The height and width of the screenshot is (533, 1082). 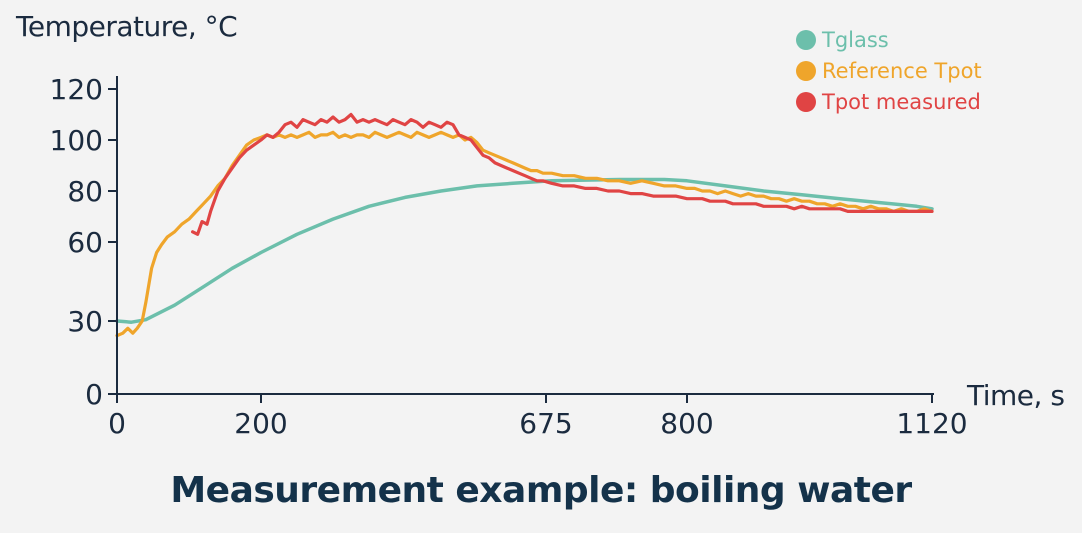 What do you see at coordinates (76, 140) in the screenshot?
I see `y-tick-label-100: 100` at bounding box center [76, 140].